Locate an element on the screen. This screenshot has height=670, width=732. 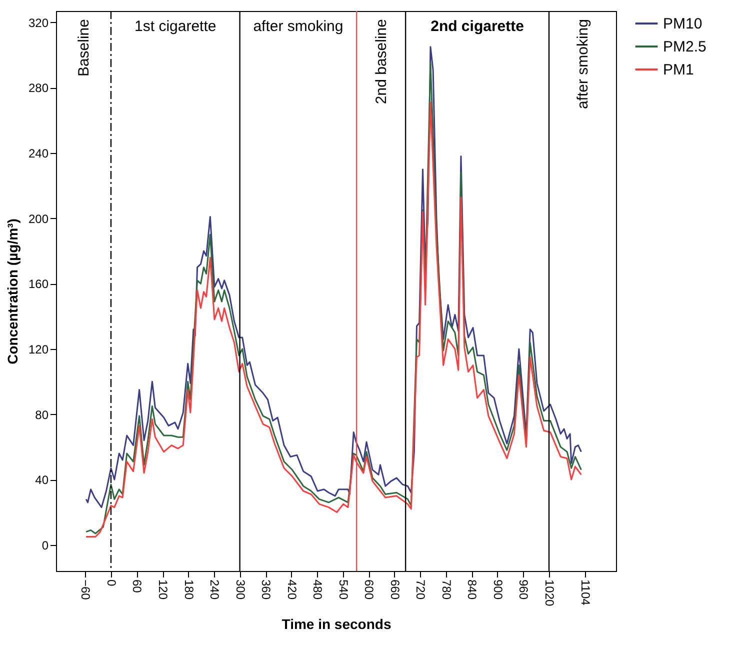
y-tick-label: 200 is located at coordinates (38, 219).